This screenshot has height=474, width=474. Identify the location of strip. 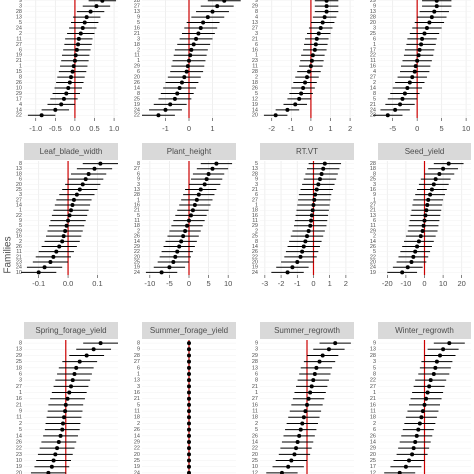
(189, 151).